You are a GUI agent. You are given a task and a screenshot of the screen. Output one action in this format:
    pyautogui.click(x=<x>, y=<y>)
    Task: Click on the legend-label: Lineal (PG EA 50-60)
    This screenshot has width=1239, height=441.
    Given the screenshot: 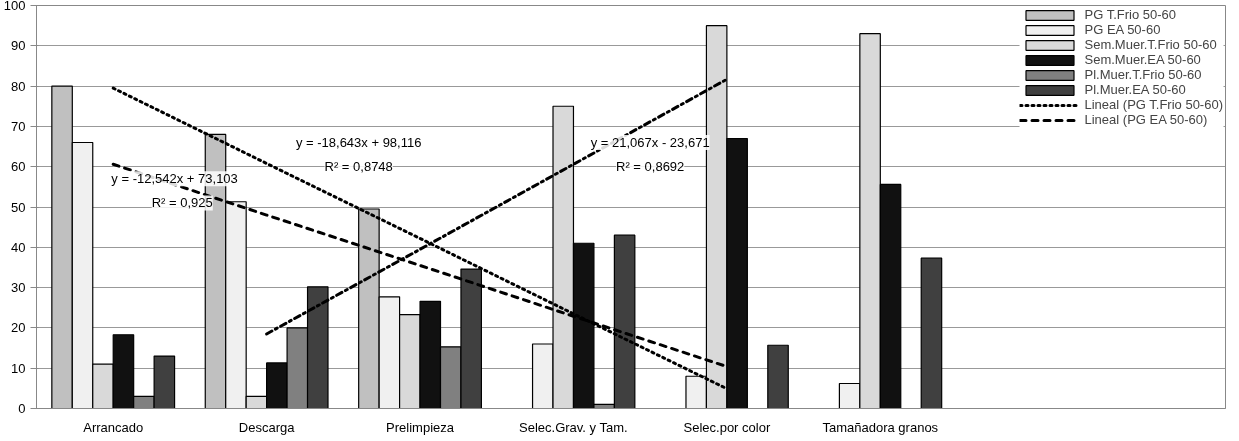 What is the action you would take?
    pyautogui.click(x=1146, y=119)
    